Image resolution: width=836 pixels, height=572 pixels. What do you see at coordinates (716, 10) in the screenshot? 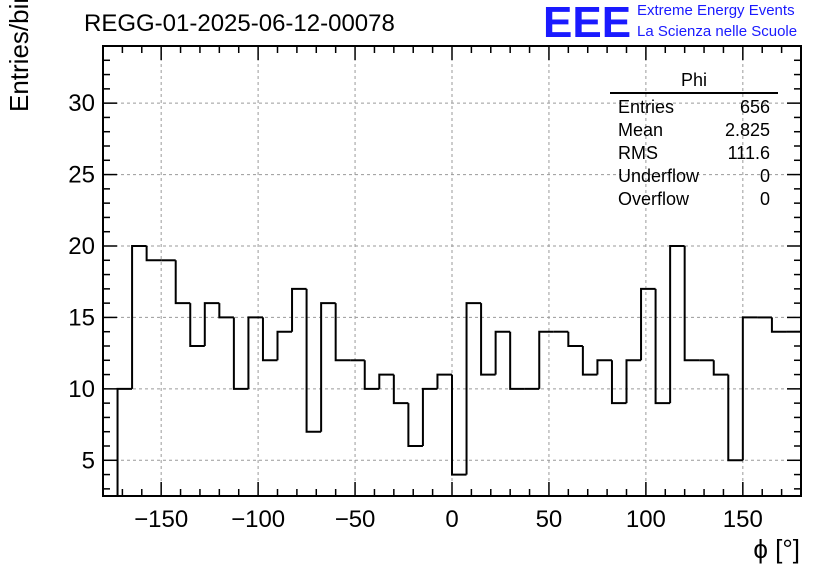
I see `logo-line-1: Extreme Energy Events` at bounding box center [716, 10].